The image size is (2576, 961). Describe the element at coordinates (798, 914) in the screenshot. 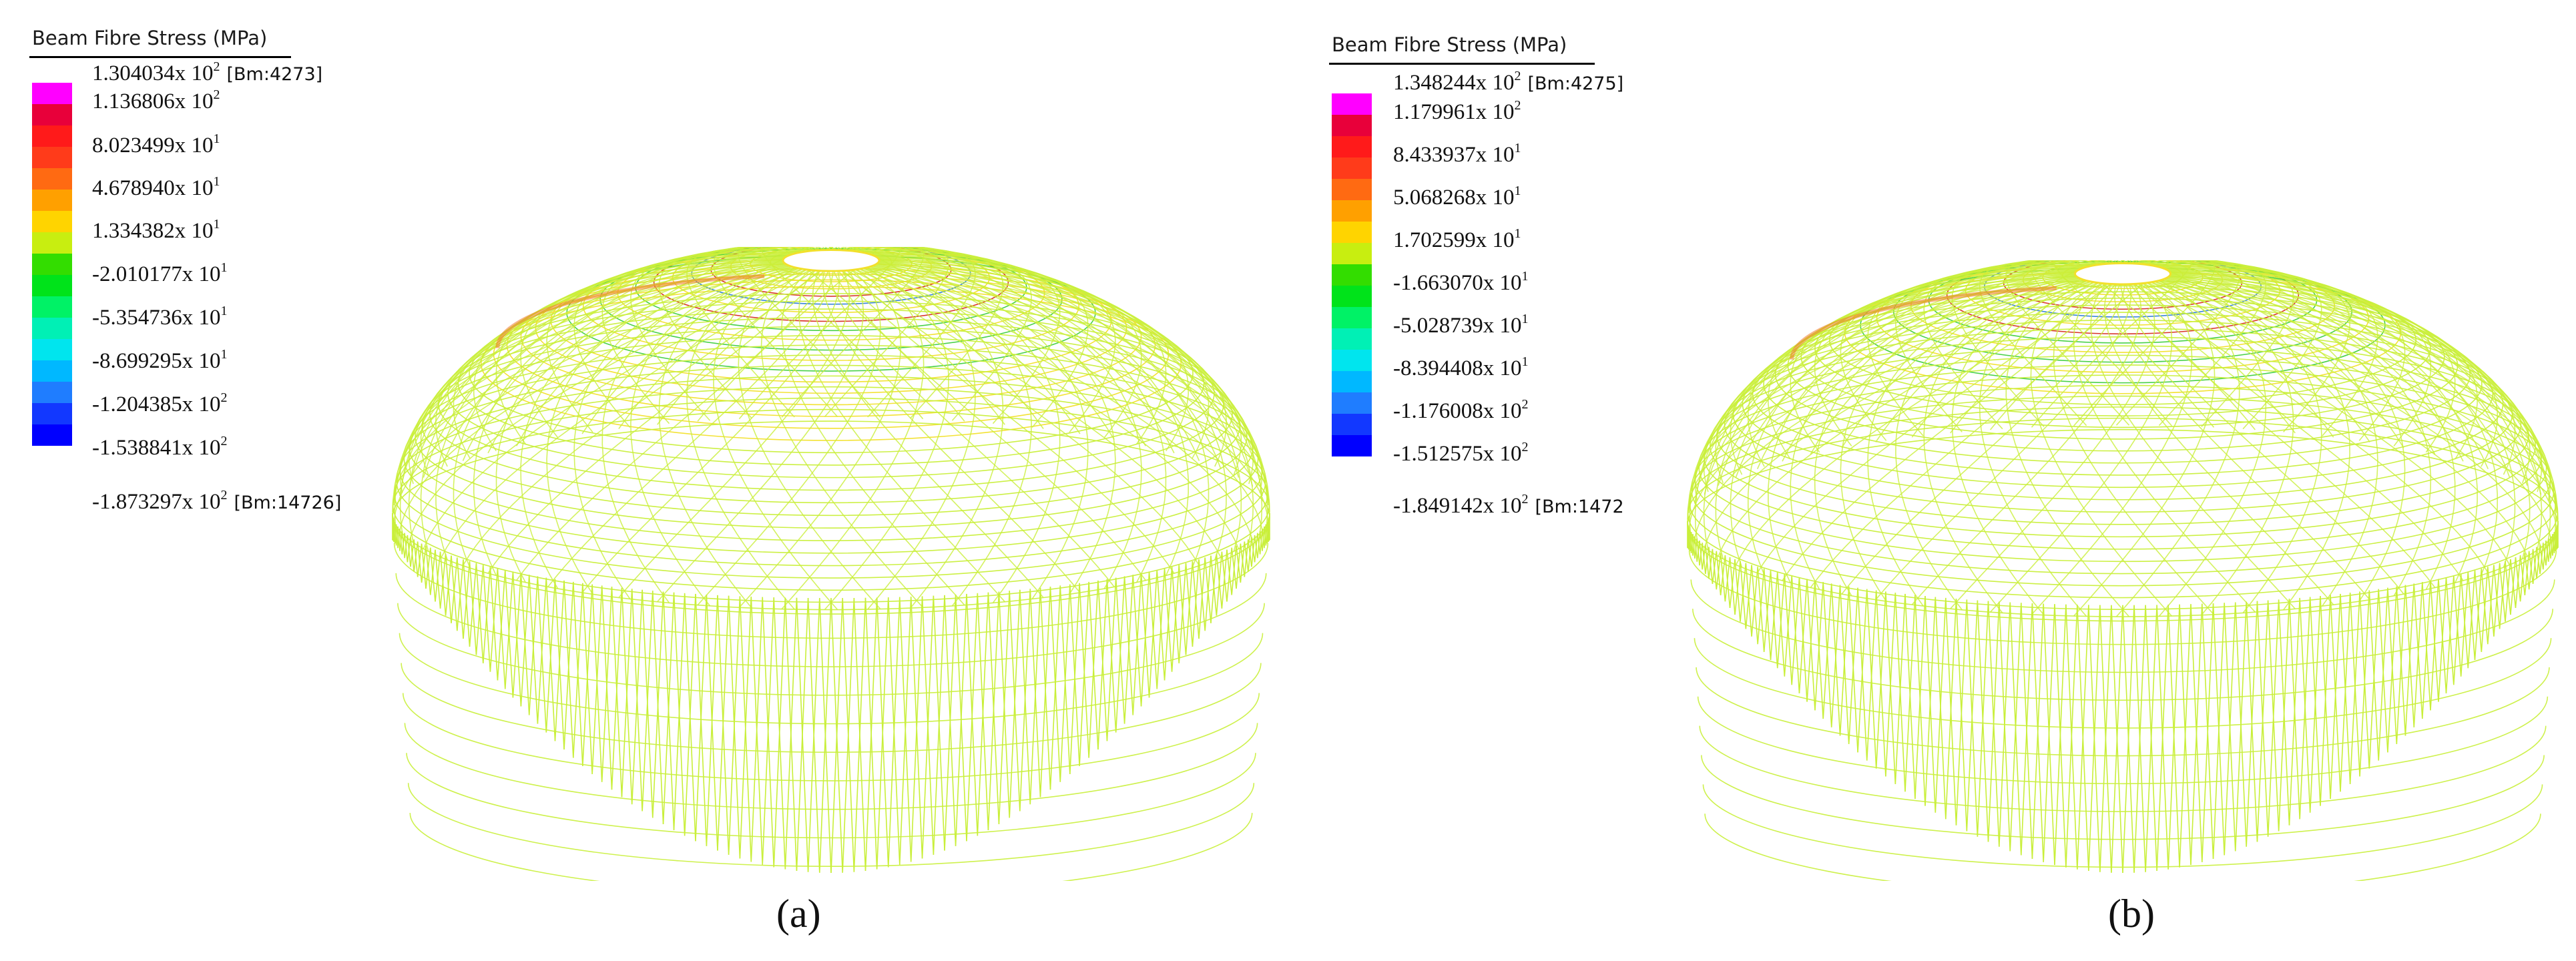

I see `panel-caption: (a)` at that location.